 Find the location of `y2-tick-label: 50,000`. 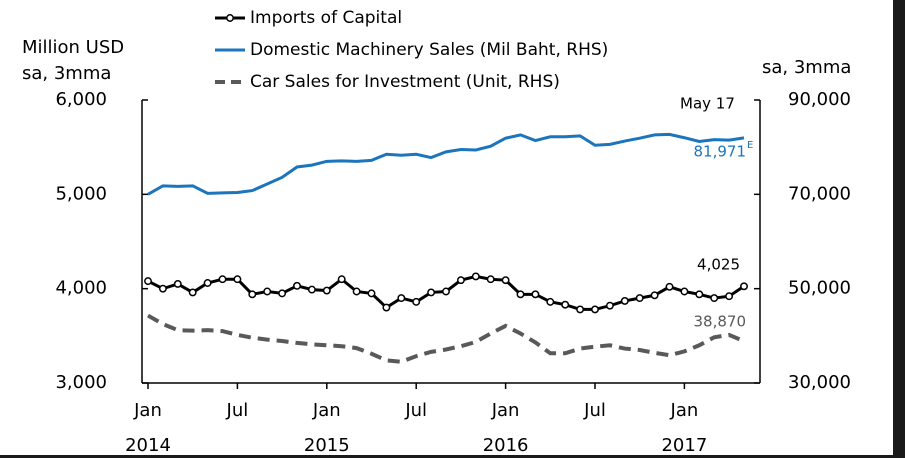

y2-tick-label: 50,000 is located at coordinates (819, 288).